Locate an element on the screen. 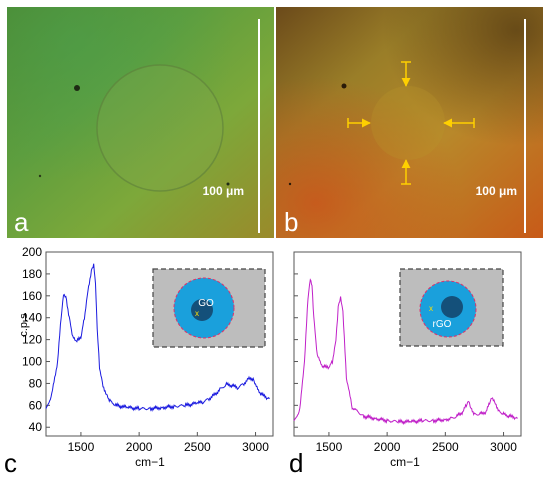  inset-core-d is located at coordinates (452, 307).